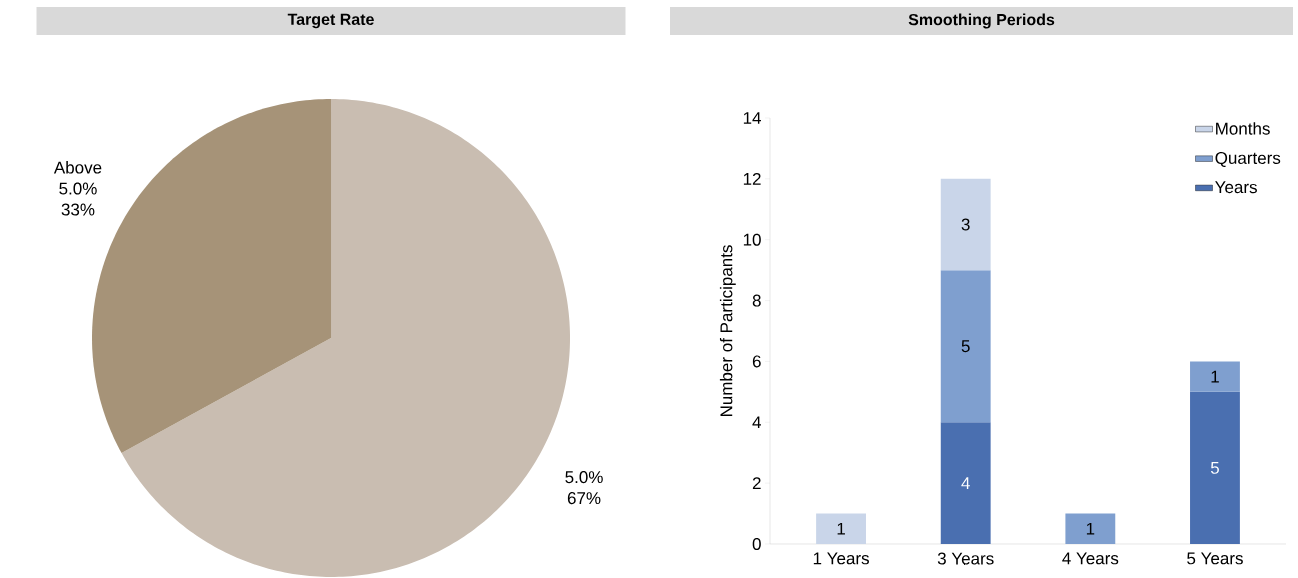 This screenshot has height=578, width=1298. Describe the element at coordinates (1243, 128) in the screenshot. I see `legend-label: Months` at that location.